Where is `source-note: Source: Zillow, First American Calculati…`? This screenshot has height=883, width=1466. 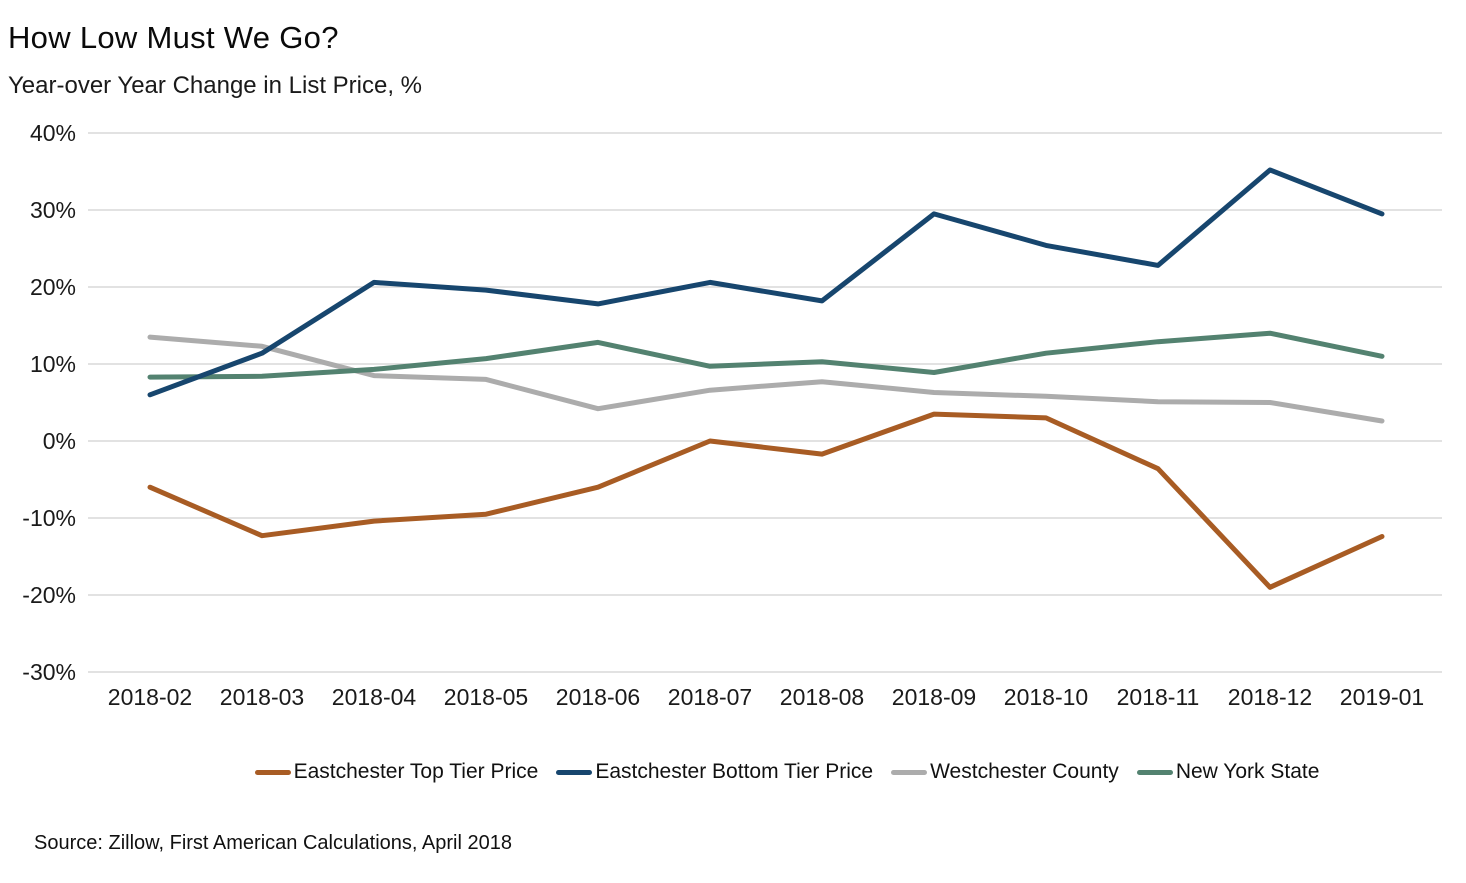 source-note: Source: Zillow, First American Calculati… is located at coordinates (273, 843).